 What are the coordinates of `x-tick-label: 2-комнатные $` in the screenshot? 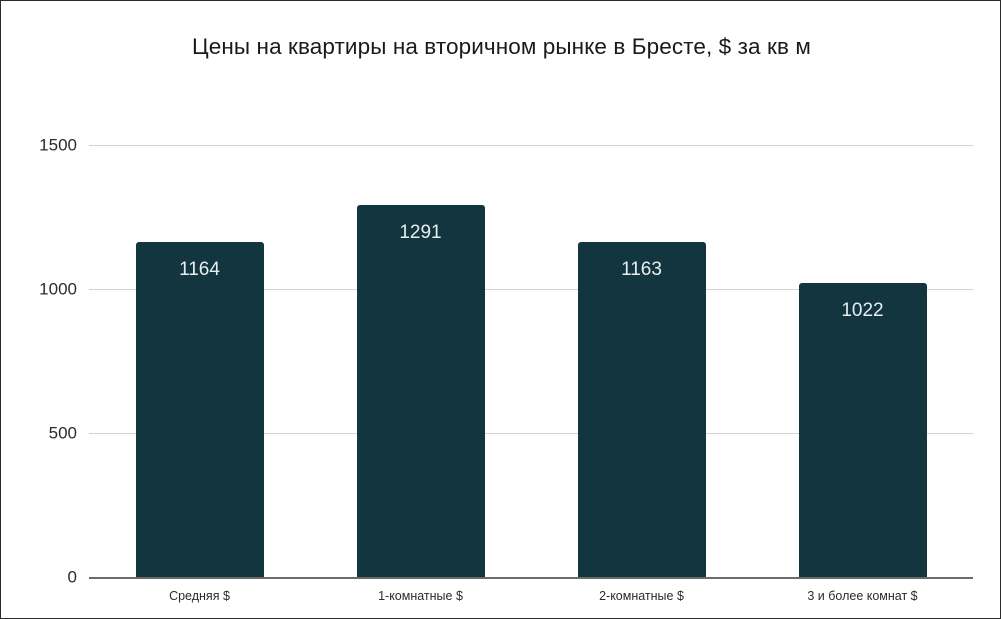 It's located at (641, 596).